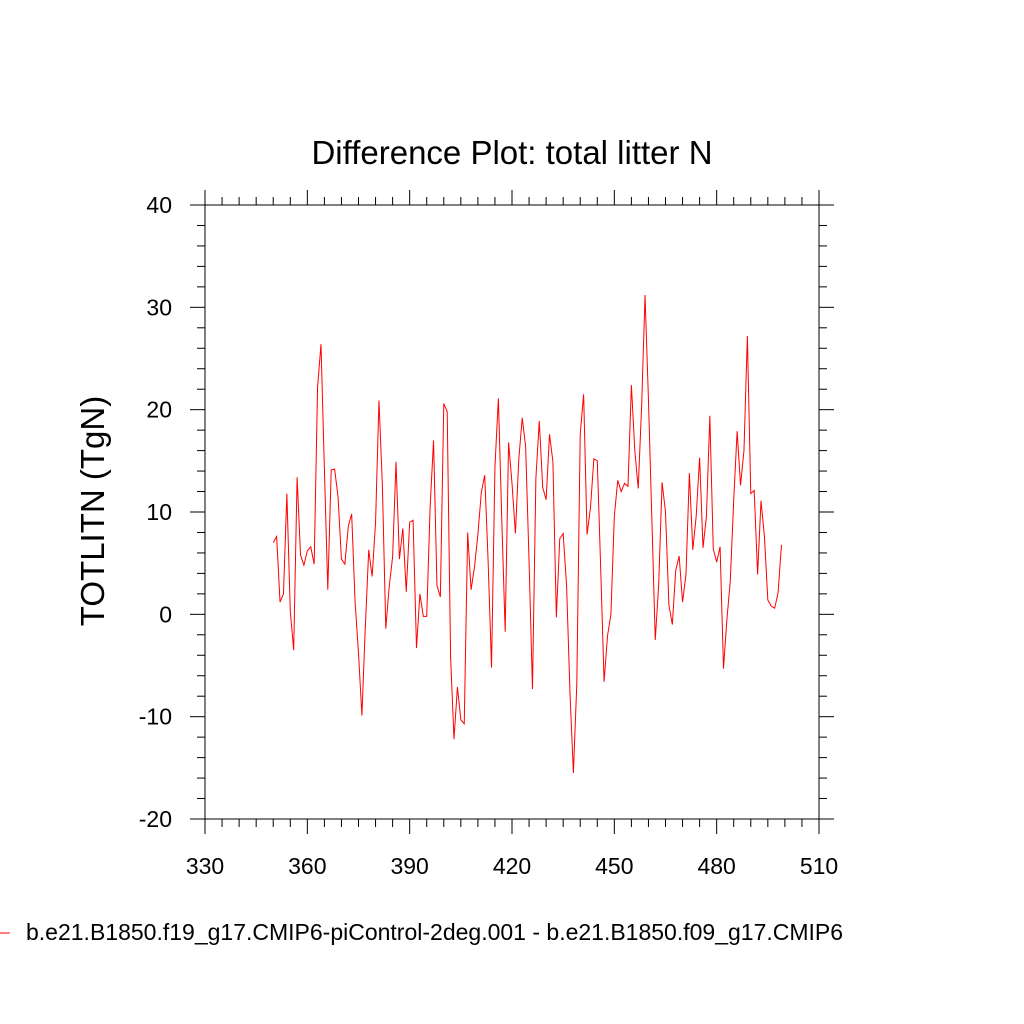 This screenshot has height=1024, width=1024. Describe the element at coordinates (92, 511) in the screenshot. I see `y-axis-label: TOTLITN (TgN)` at that location.